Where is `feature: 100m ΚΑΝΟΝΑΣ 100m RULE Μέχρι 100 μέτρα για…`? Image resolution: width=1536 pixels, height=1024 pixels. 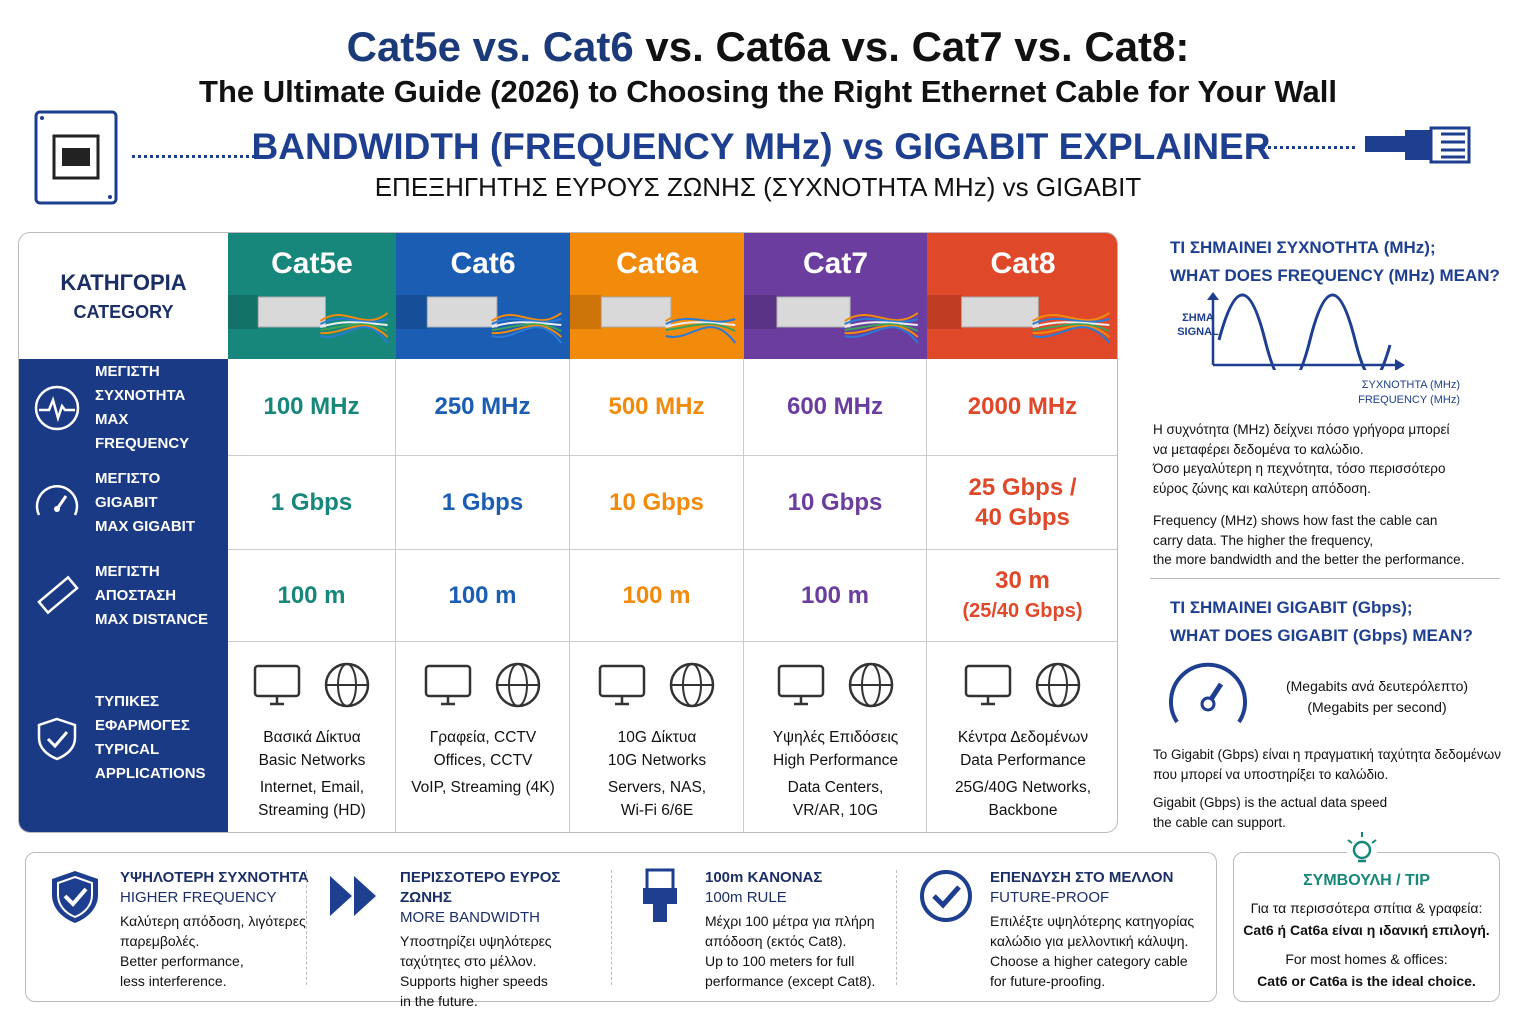
feature: 100m ΚΑΝΟΝΑΣ 100m RULE Μέχρι 100 μέτρα για… is located at coordinates (812, 929).